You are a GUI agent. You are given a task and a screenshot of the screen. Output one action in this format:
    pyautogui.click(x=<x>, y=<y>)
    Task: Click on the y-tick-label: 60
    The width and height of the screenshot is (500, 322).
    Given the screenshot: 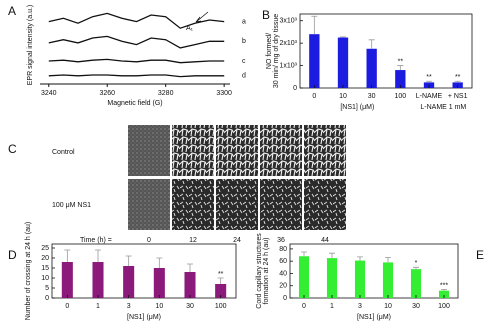 What is the action you would take?
    pyautogui.click(x=283, y=261)
    